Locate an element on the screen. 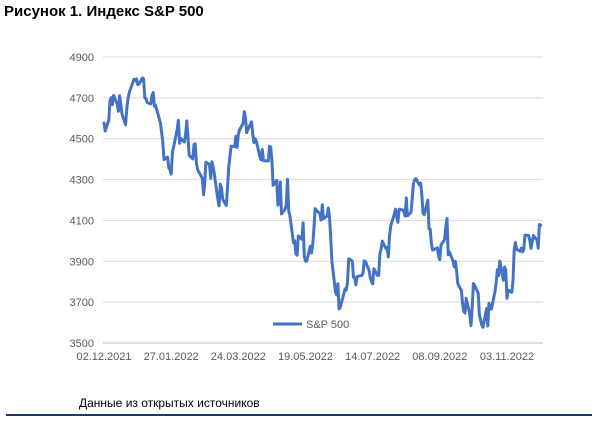 This screenshot has height=430, width=594. source-note: Данные из открытых источников is located at coordinates (169, 403).